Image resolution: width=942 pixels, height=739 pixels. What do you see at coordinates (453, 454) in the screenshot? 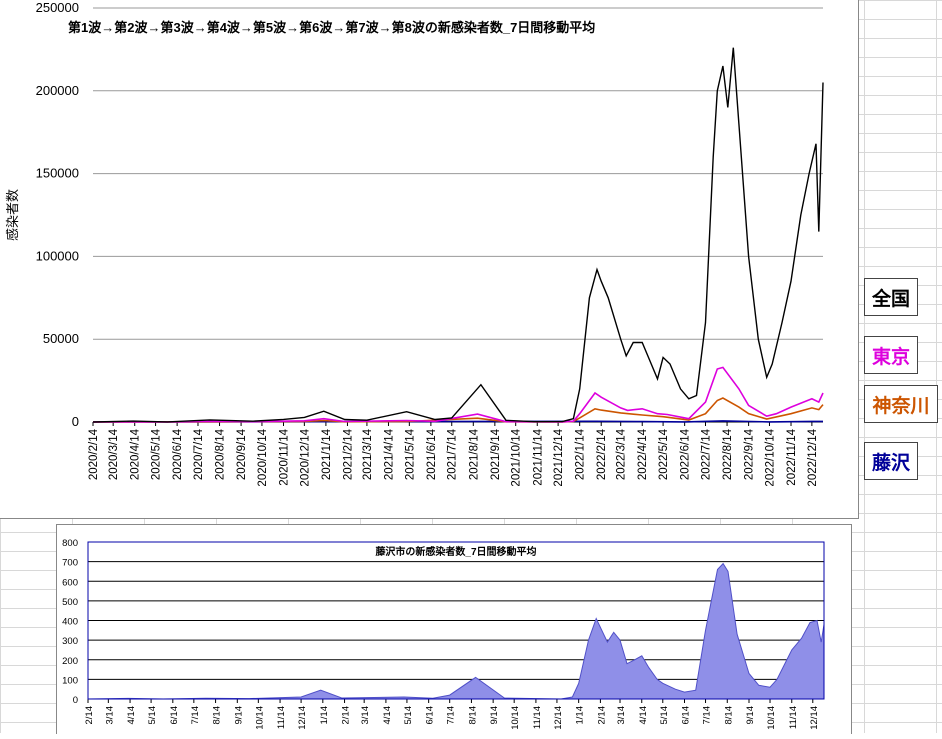
I see `main-x-tick-label: 2021/7/14` at bounding box center [453, 454].